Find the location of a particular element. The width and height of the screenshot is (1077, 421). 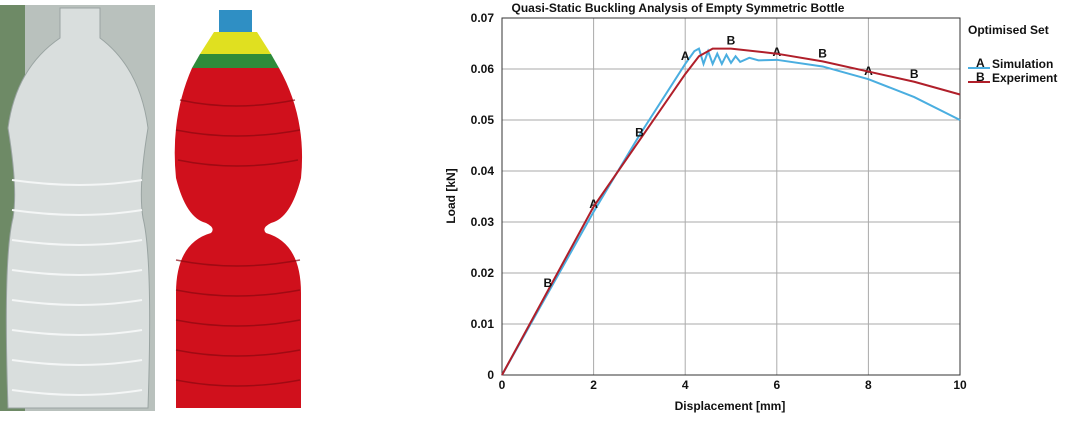

x-axis-label: Displacement [mm] is located at coordinates (730, 406).